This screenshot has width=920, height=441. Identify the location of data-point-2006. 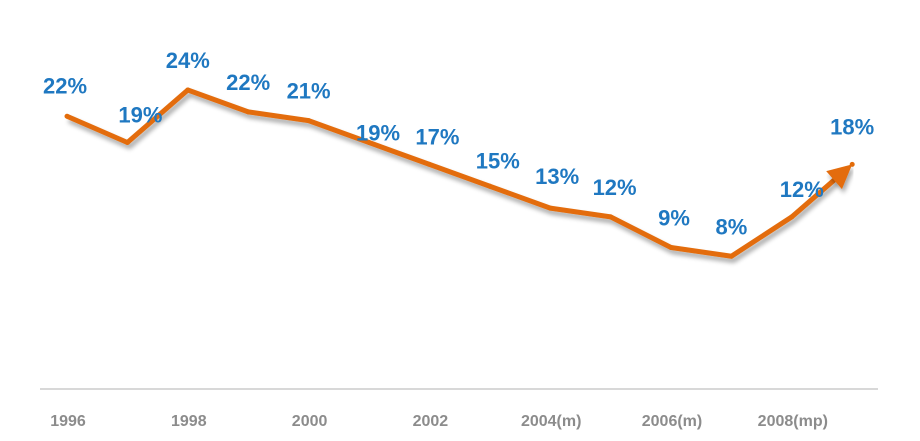
(671, 247).